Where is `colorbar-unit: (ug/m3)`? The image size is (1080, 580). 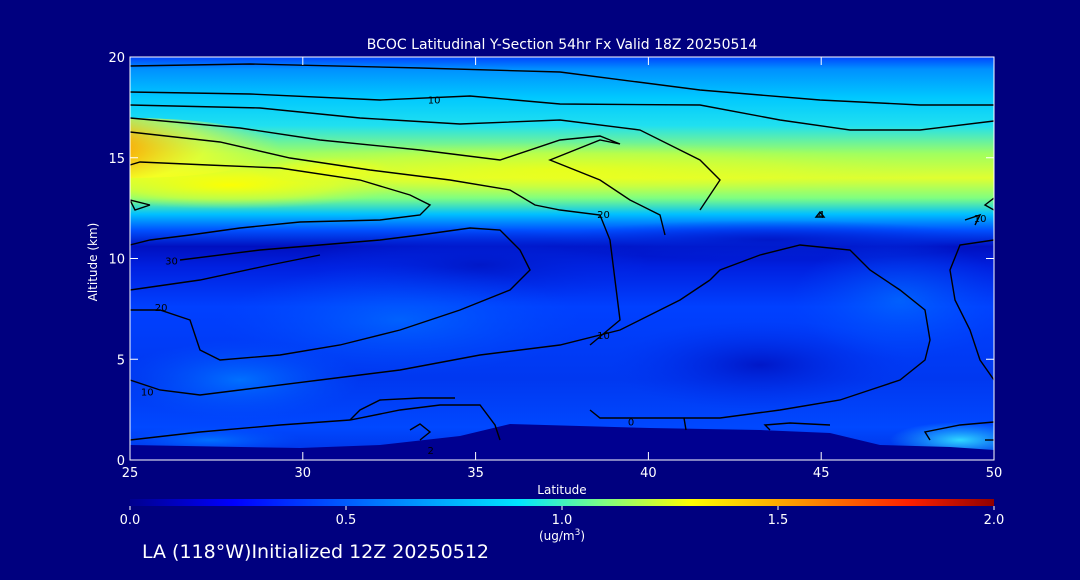 colorbar-unit: (ug/m3) is located at coordinates (562, 535).